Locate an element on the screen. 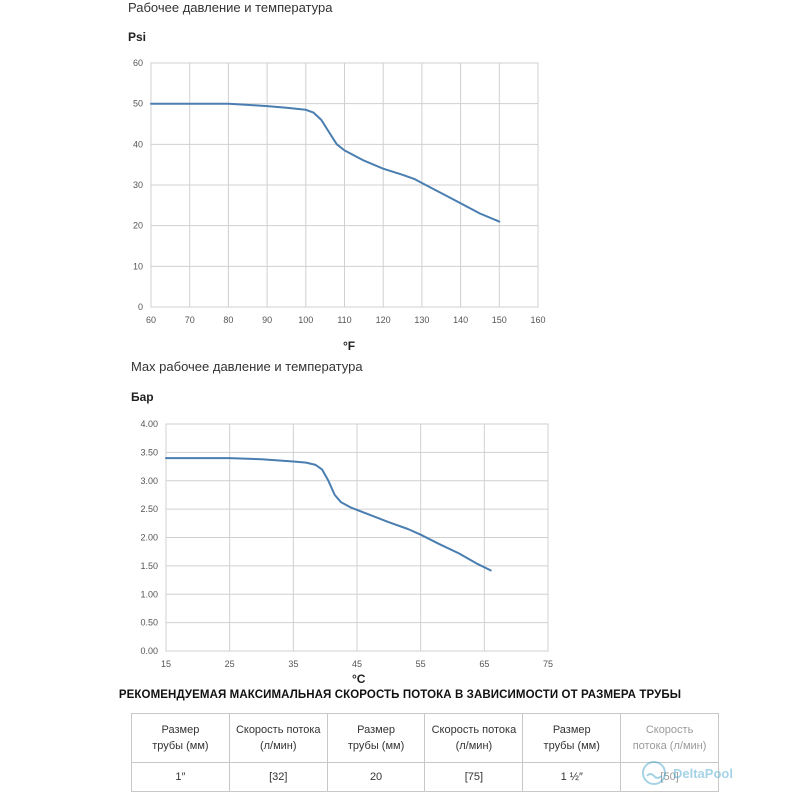  chart0-x-tick-label: 120 is located at coordinates (383, 320).